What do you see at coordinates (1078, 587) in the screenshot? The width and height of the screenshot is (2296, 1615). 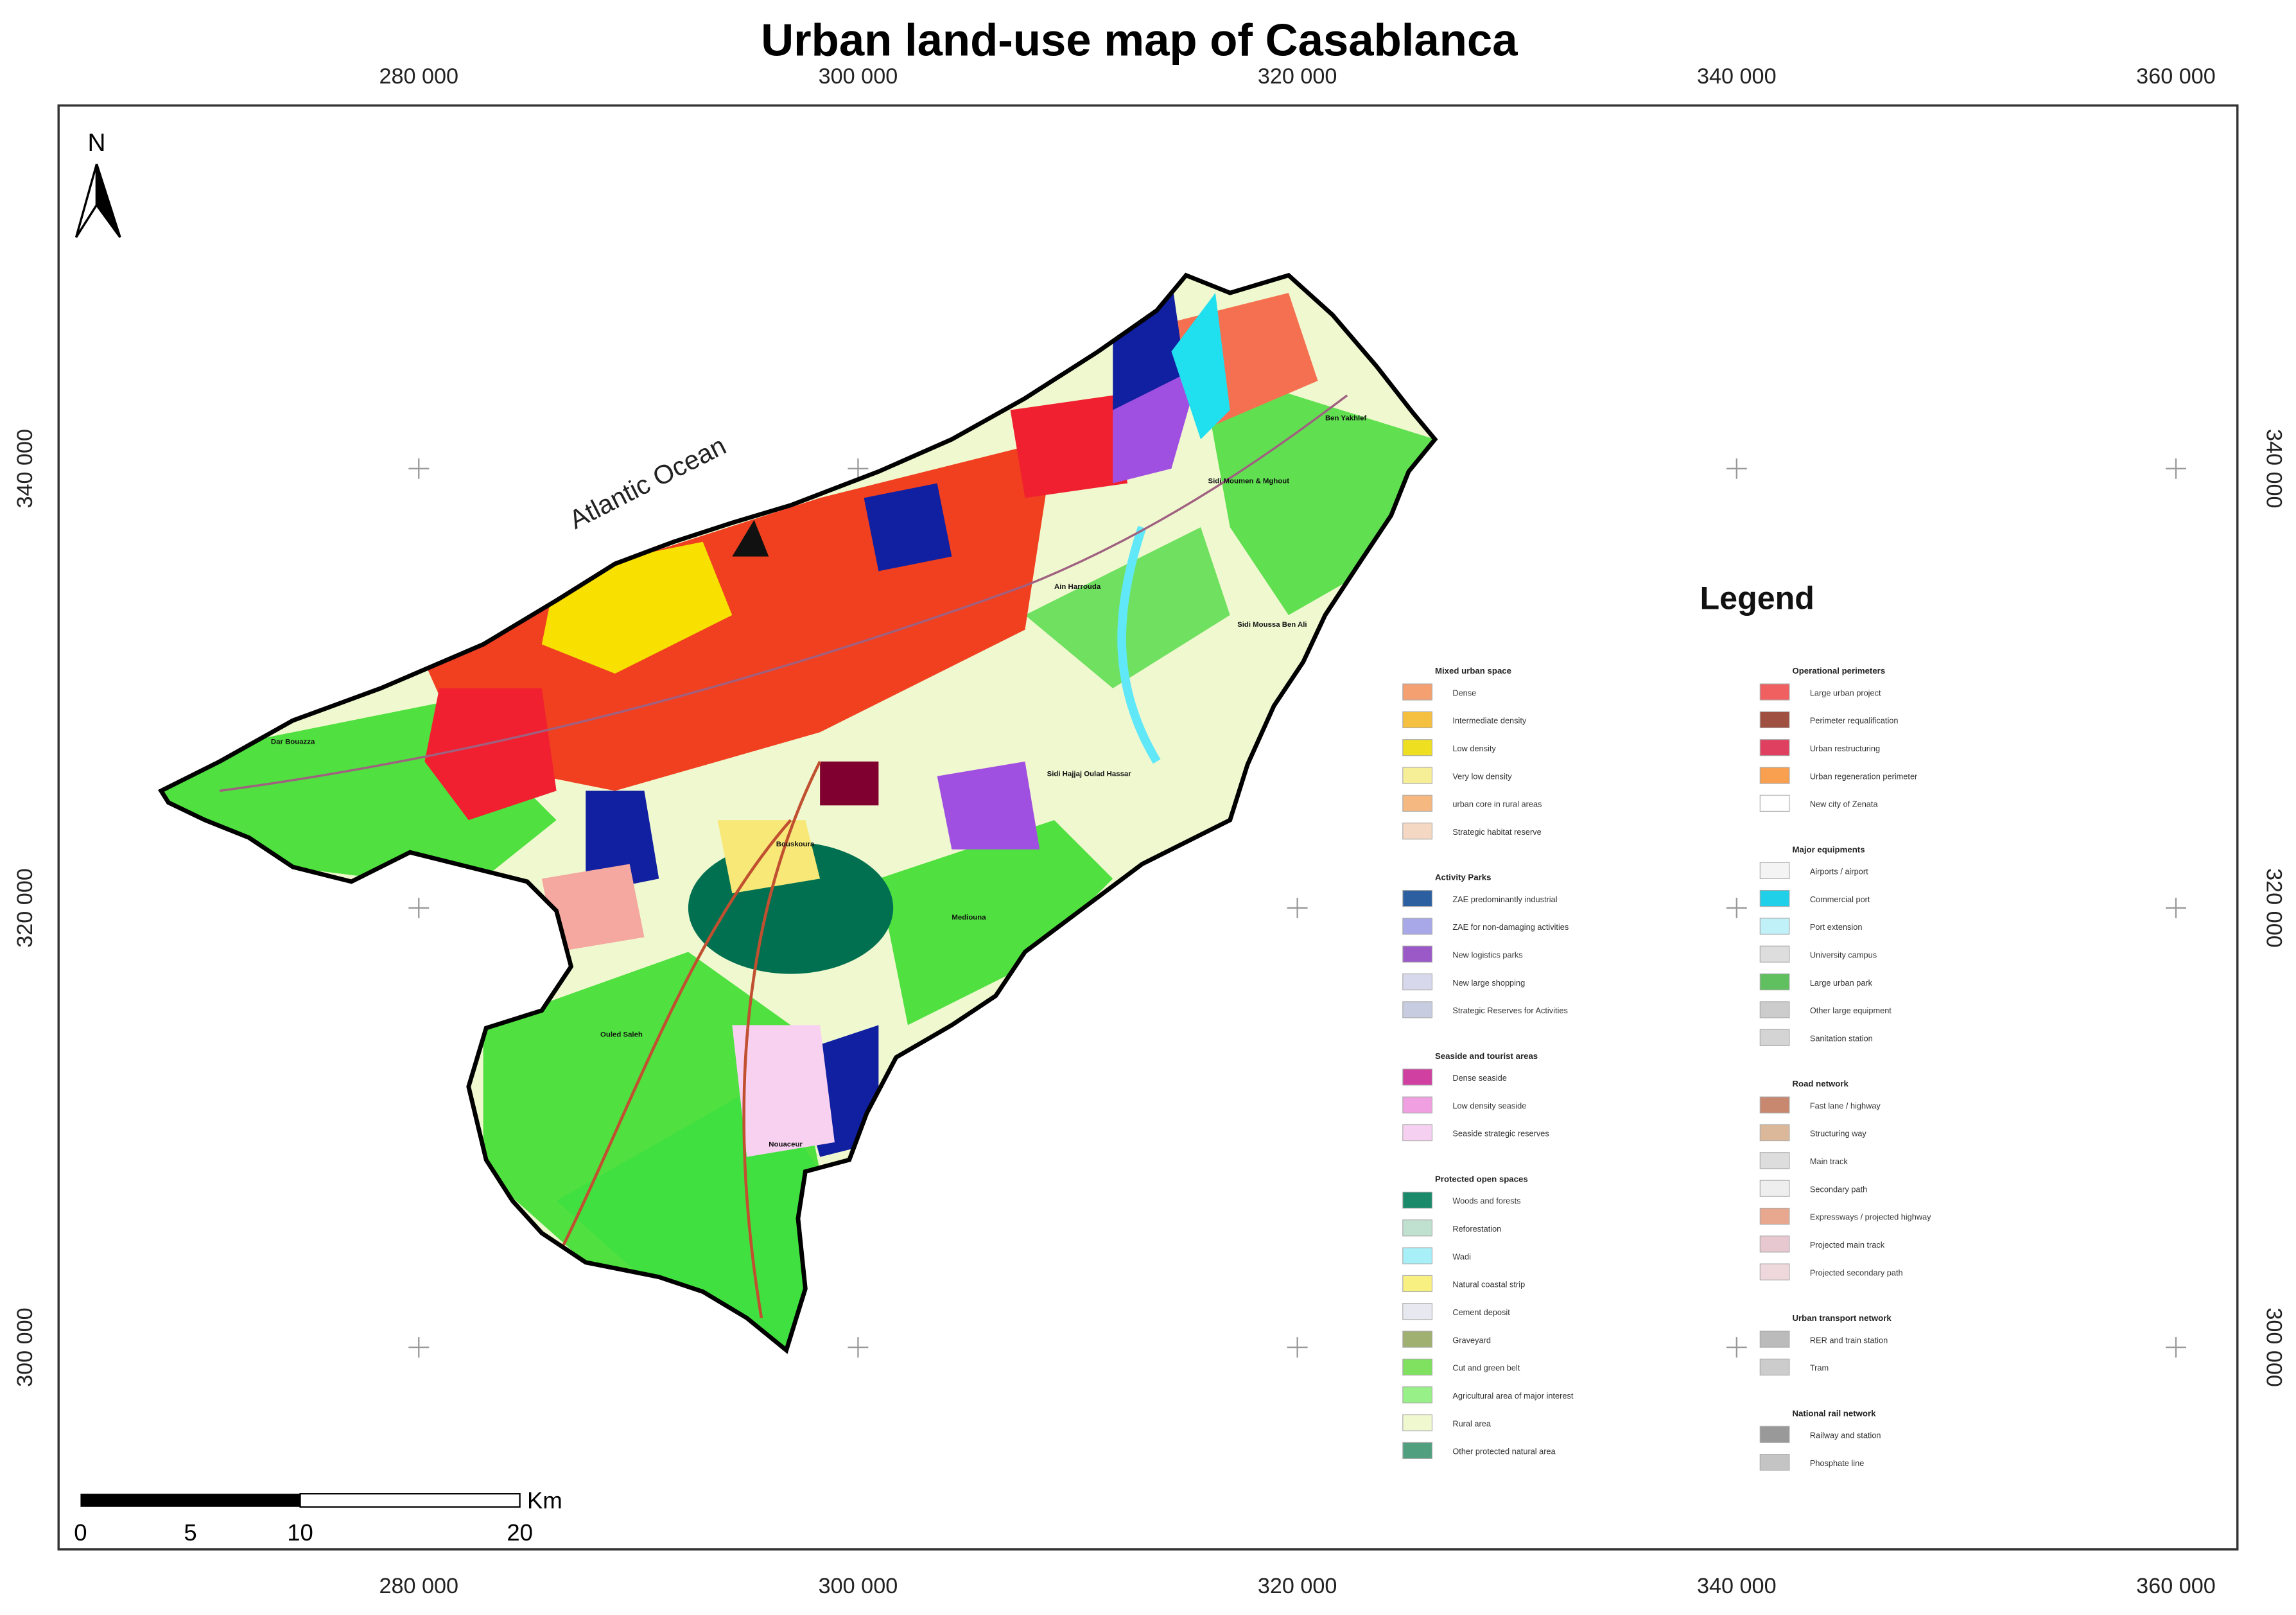 I see `place-name: Ain Harrouda` at bounding box center [1078, 587].